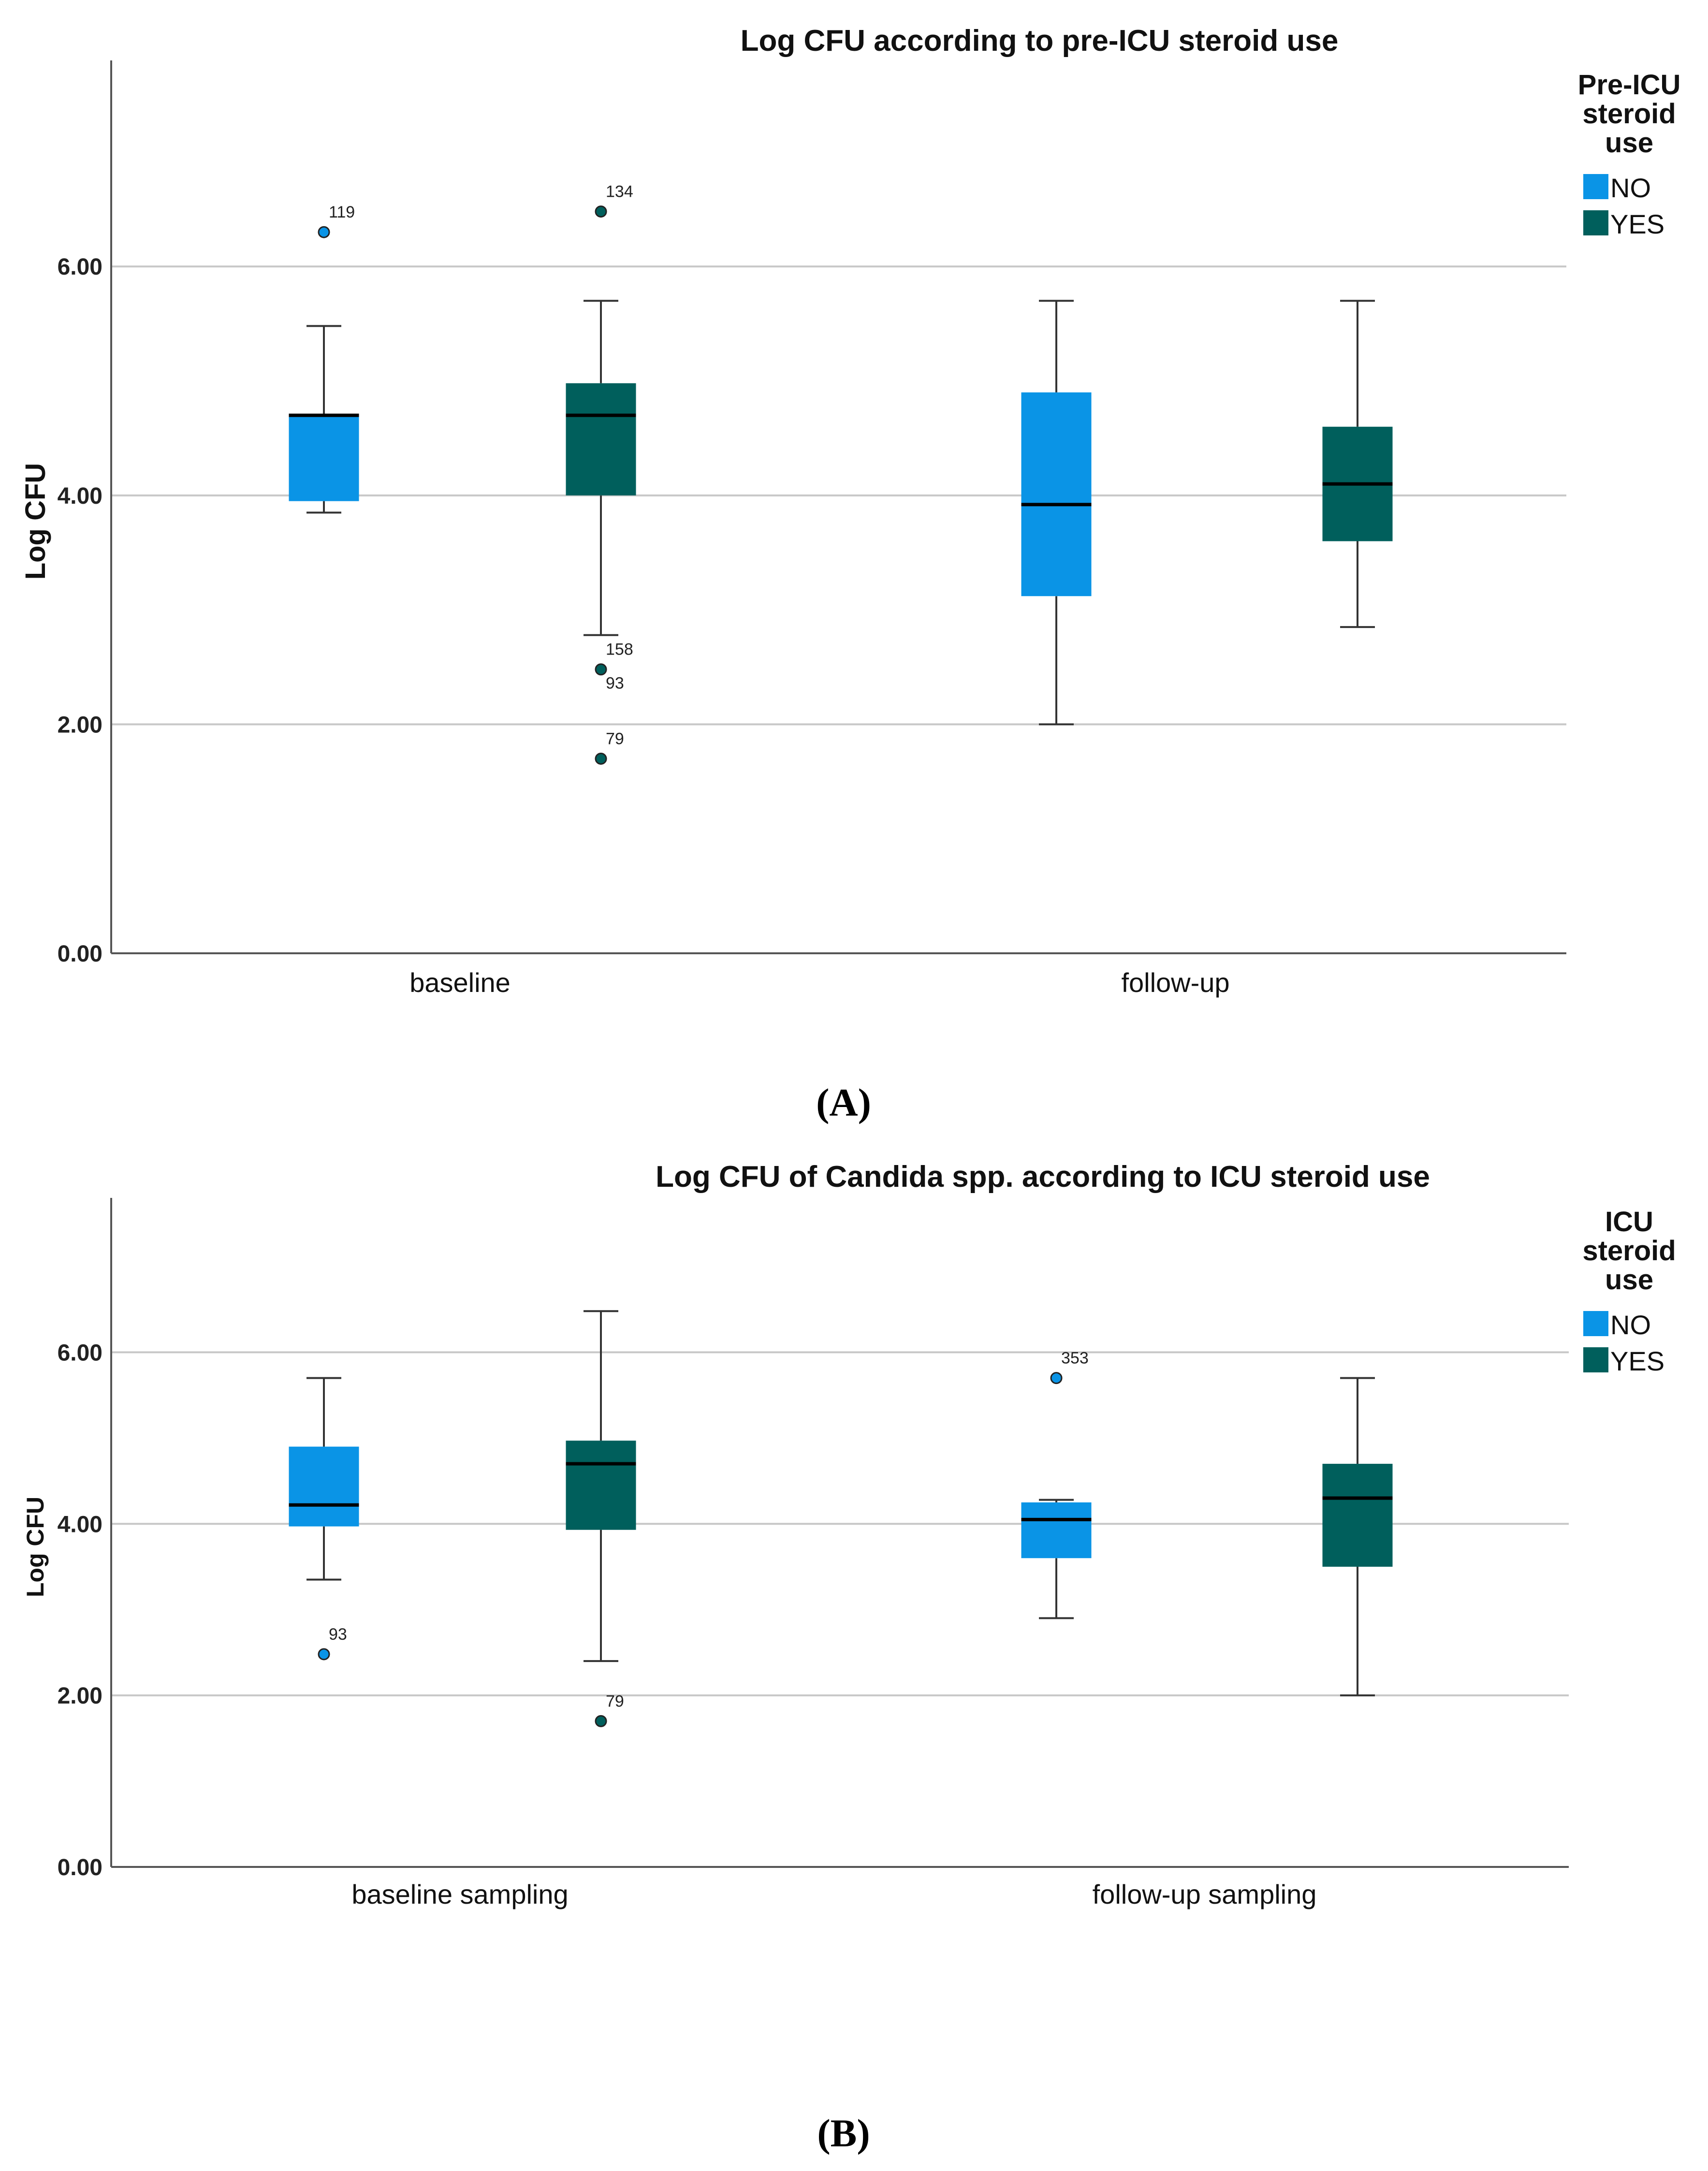 The height and width of the screenshot is (2171, 1708). Describe the element at coordinates (843, 2133) in the screenshot. I see `panel-b-label: (B)` at that location.